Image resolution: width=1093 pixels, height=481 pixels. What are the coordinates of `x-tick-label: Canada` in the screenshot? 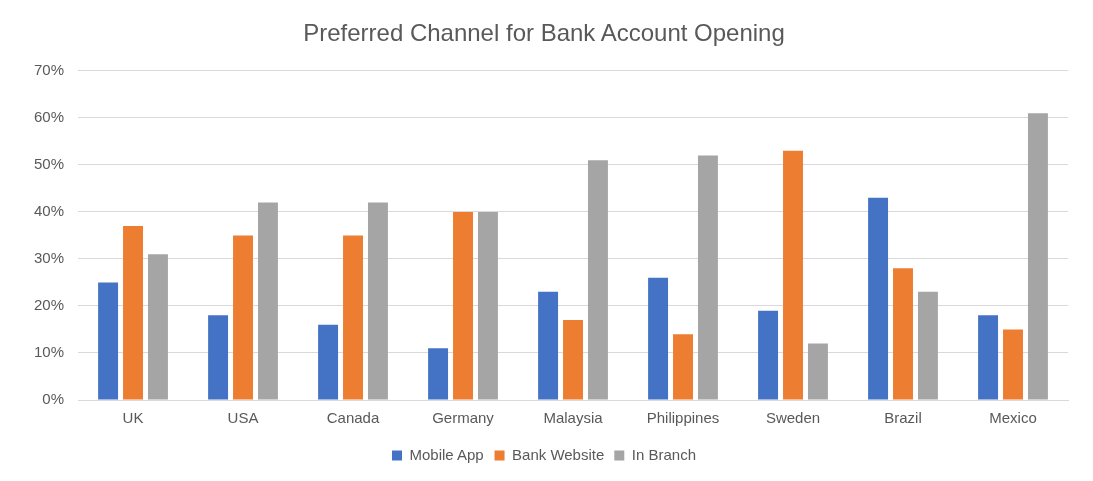 It's located at (353, 418).